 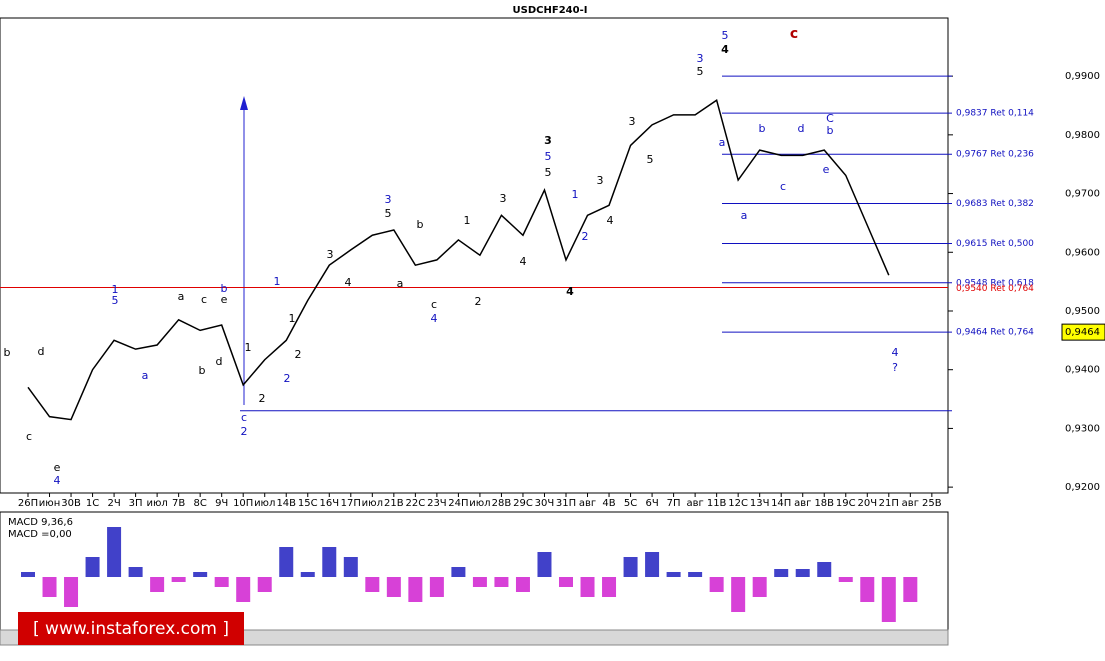 What do you see at coordinates (995, 333) in the screenshot?
I see `level-label: 0,9464 Ret 0,764` at bounding box center [995, 333].